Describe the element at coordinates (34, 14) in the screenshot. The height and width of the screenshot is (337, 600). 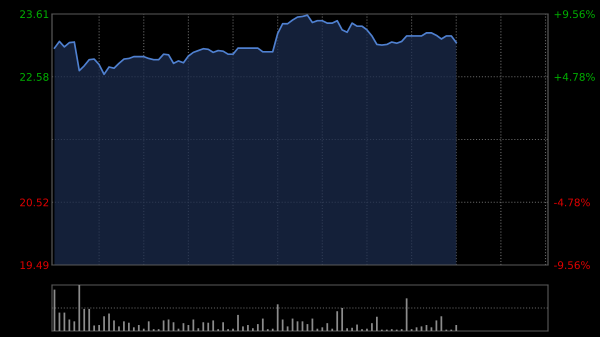
I see `y-tick-label: 23.61` at that location.